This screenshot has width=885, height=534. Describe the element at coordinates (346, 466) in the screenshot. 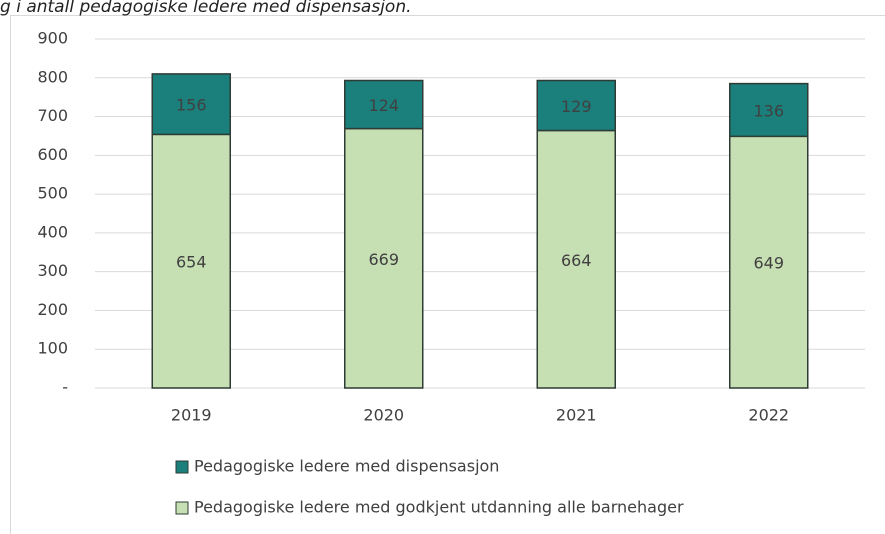

I see `legend-label: Pedagogiske ledere med dispensasjon` at that location.